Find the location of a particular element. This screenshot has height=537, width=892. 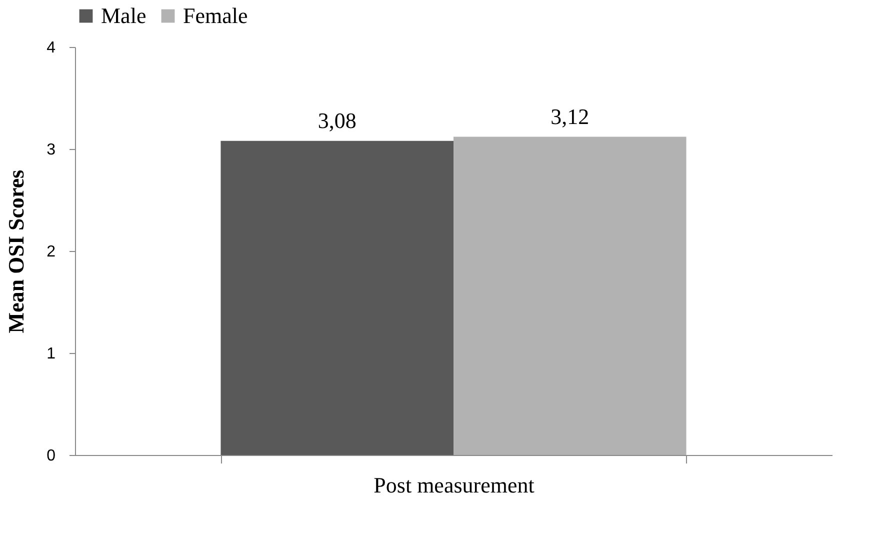

y-tick-label: 0 is located at coordinates (51, 456).